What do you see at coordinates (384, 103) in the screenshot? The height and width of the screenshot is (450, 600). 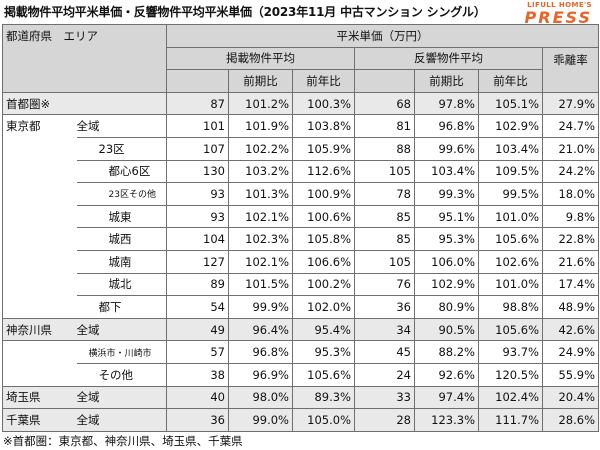 I see `table-cell: 68` at bounding box center [384, 103].